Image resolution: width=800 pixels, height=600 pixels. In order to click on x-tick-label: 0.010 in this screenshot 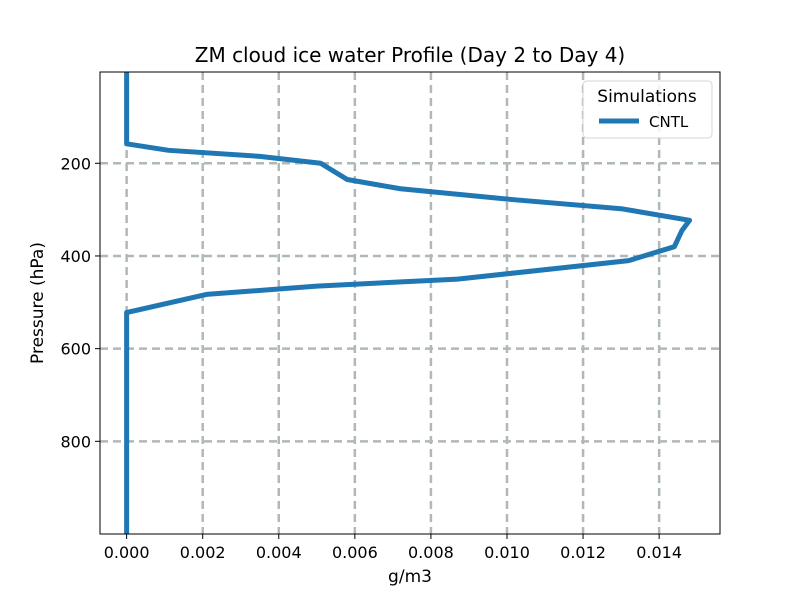, I will do `click(507, 552)`.